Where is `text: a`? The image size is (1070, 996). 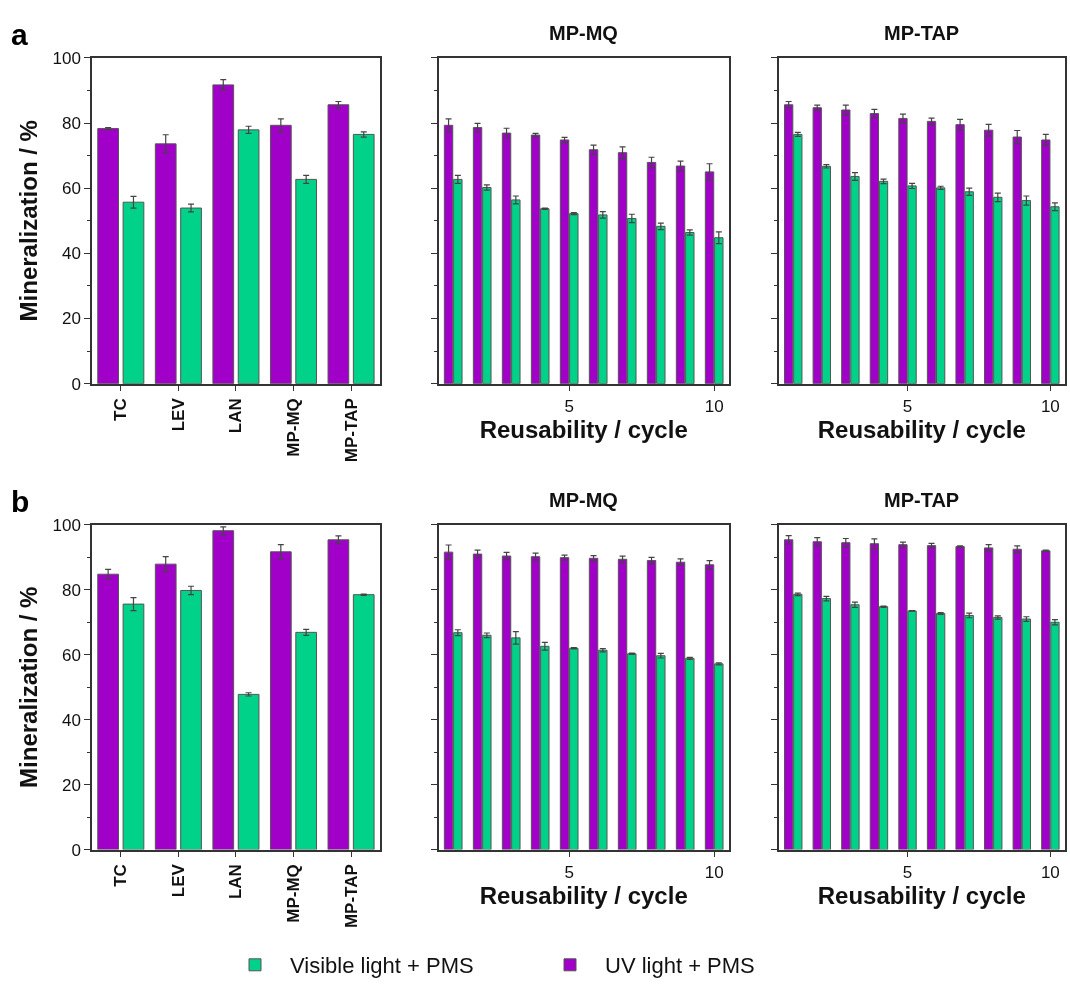
text: a is located at coordinates (19, 34).